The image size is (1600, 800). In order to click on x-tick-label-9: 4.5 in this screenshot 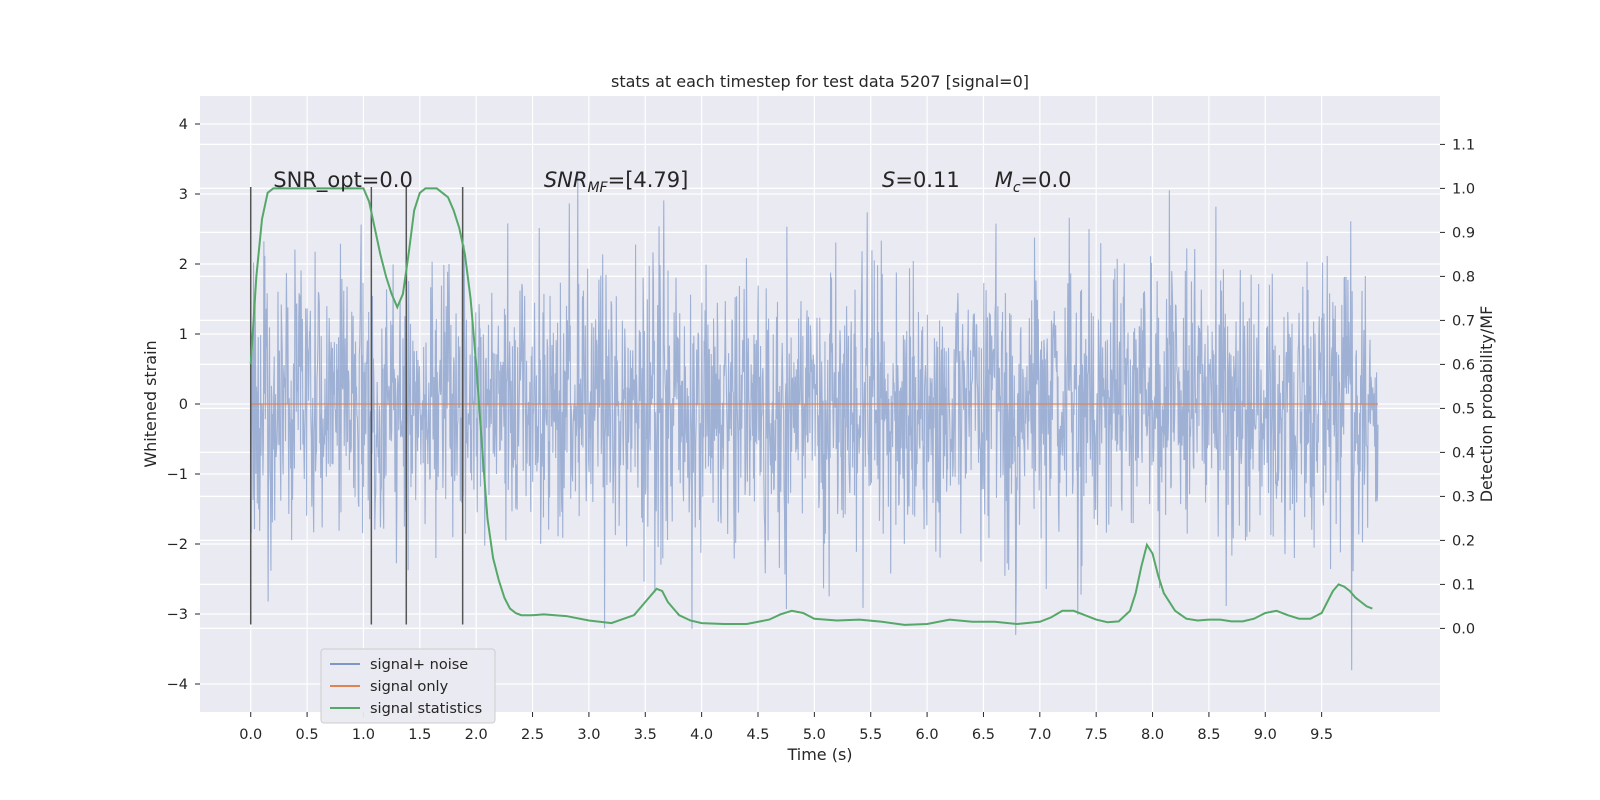, I will do `click(757, 735)`.